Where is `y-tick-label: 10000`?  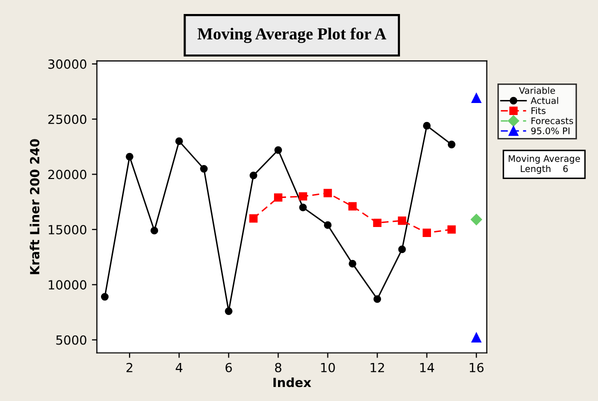
y-tick-label: 10000 is located at coordinates (67, 285).